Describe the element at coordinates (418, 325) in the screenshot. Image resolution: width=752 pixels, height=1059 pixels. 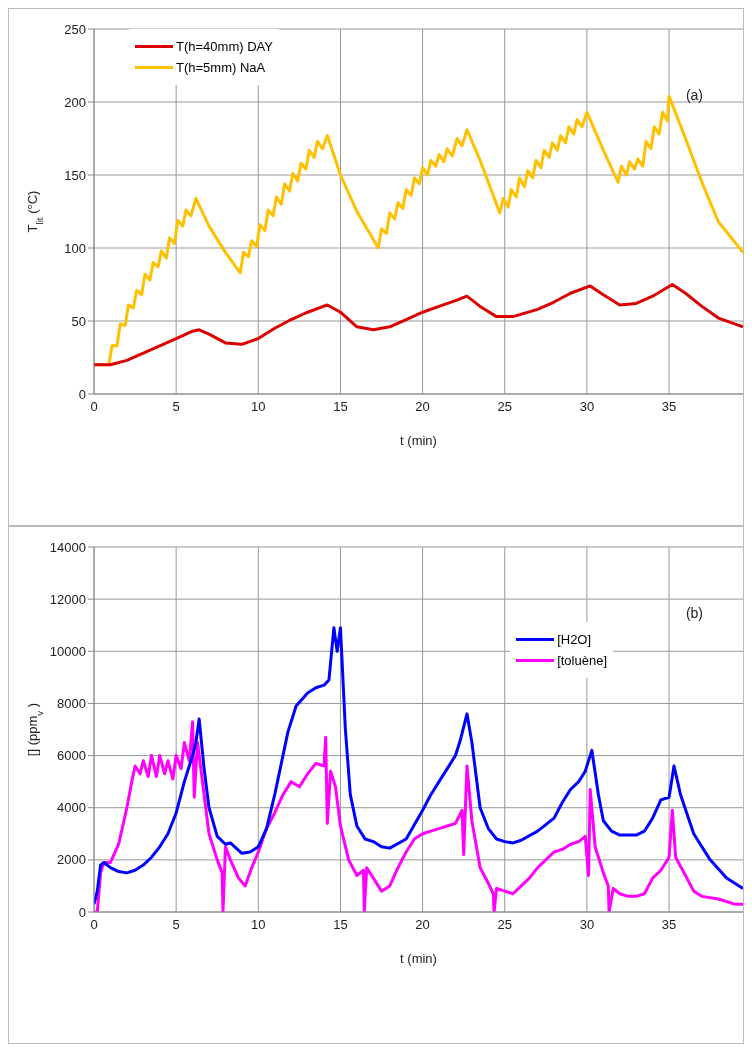
I see `line-series` at that location.